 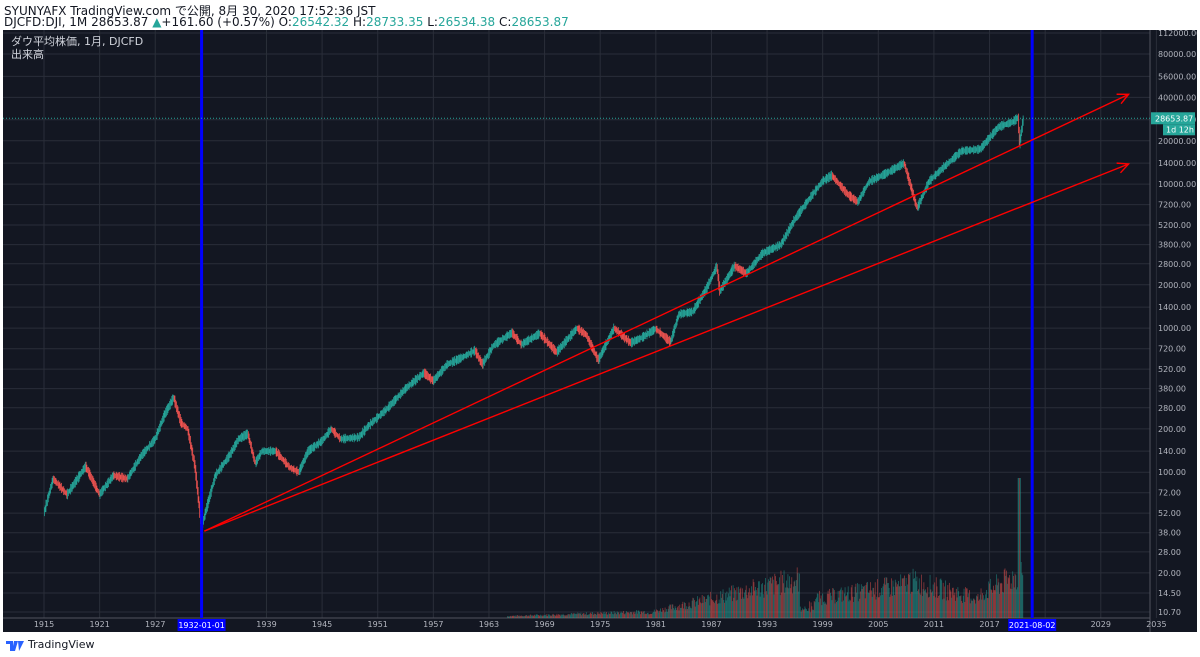 I want to click on x-tick-label: 1987, so click(x=711, y=624).